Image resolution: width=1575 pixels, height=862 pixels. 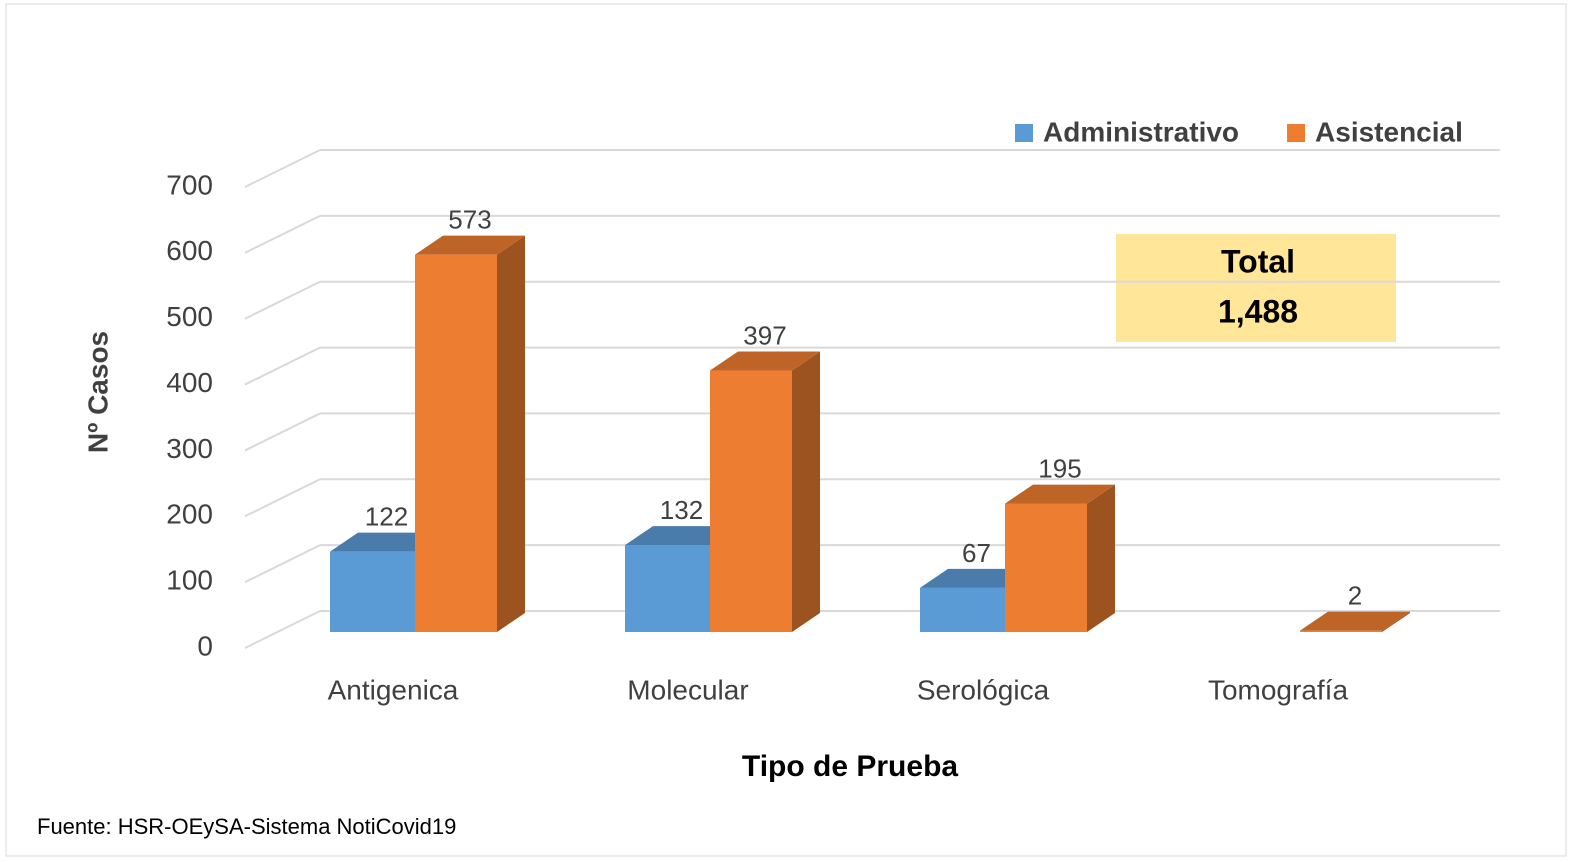 What do you see at coordinates (1256, 288) in the screenshot?
I see `total-box` at bounding box center [1256, 288].